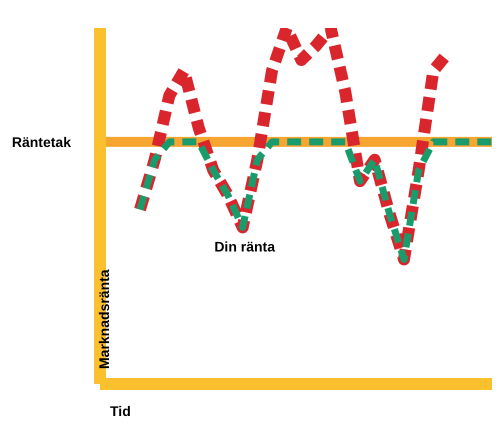  Describe the element at coordinates (120, 411) in the screenshot. I see `x-axis-title: Tid` at that location.